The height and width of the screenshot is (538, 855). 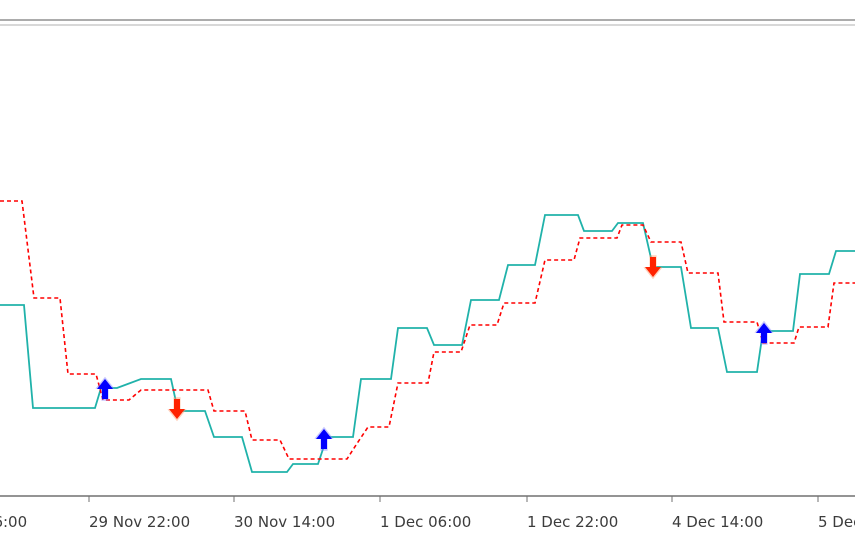 What do you see at coordinates (572, 522) in the screenshot?
I see `x-tick-label: 1 Dec 22:00` at bounding box center [572, 522].